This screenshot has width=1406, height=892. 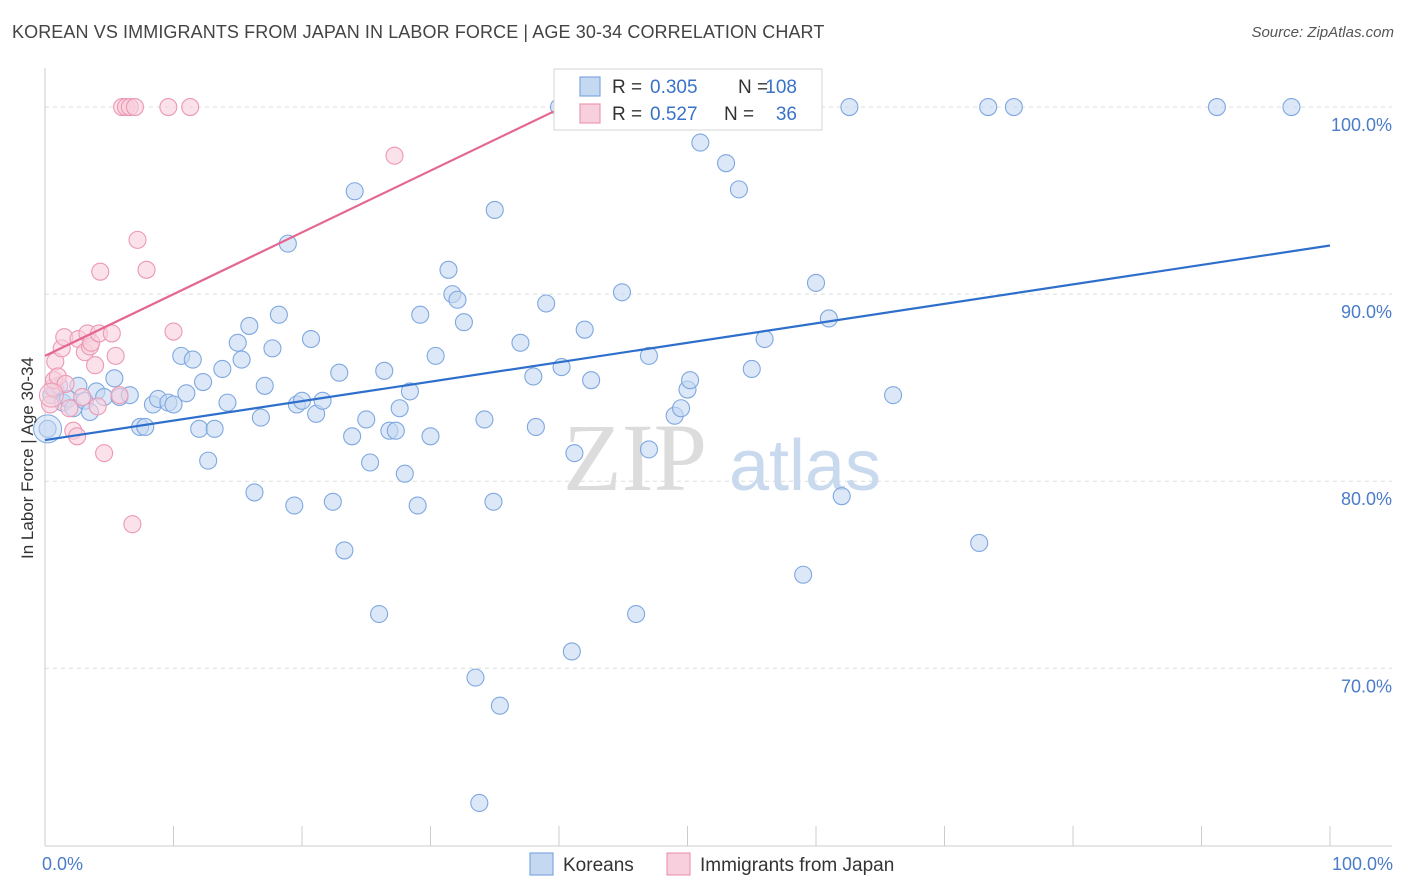 What do you see at coordinates (674, 87) in the screenshot?
I see `legend-r-value-koreans: 0.305` at bounding box center [674, 87].